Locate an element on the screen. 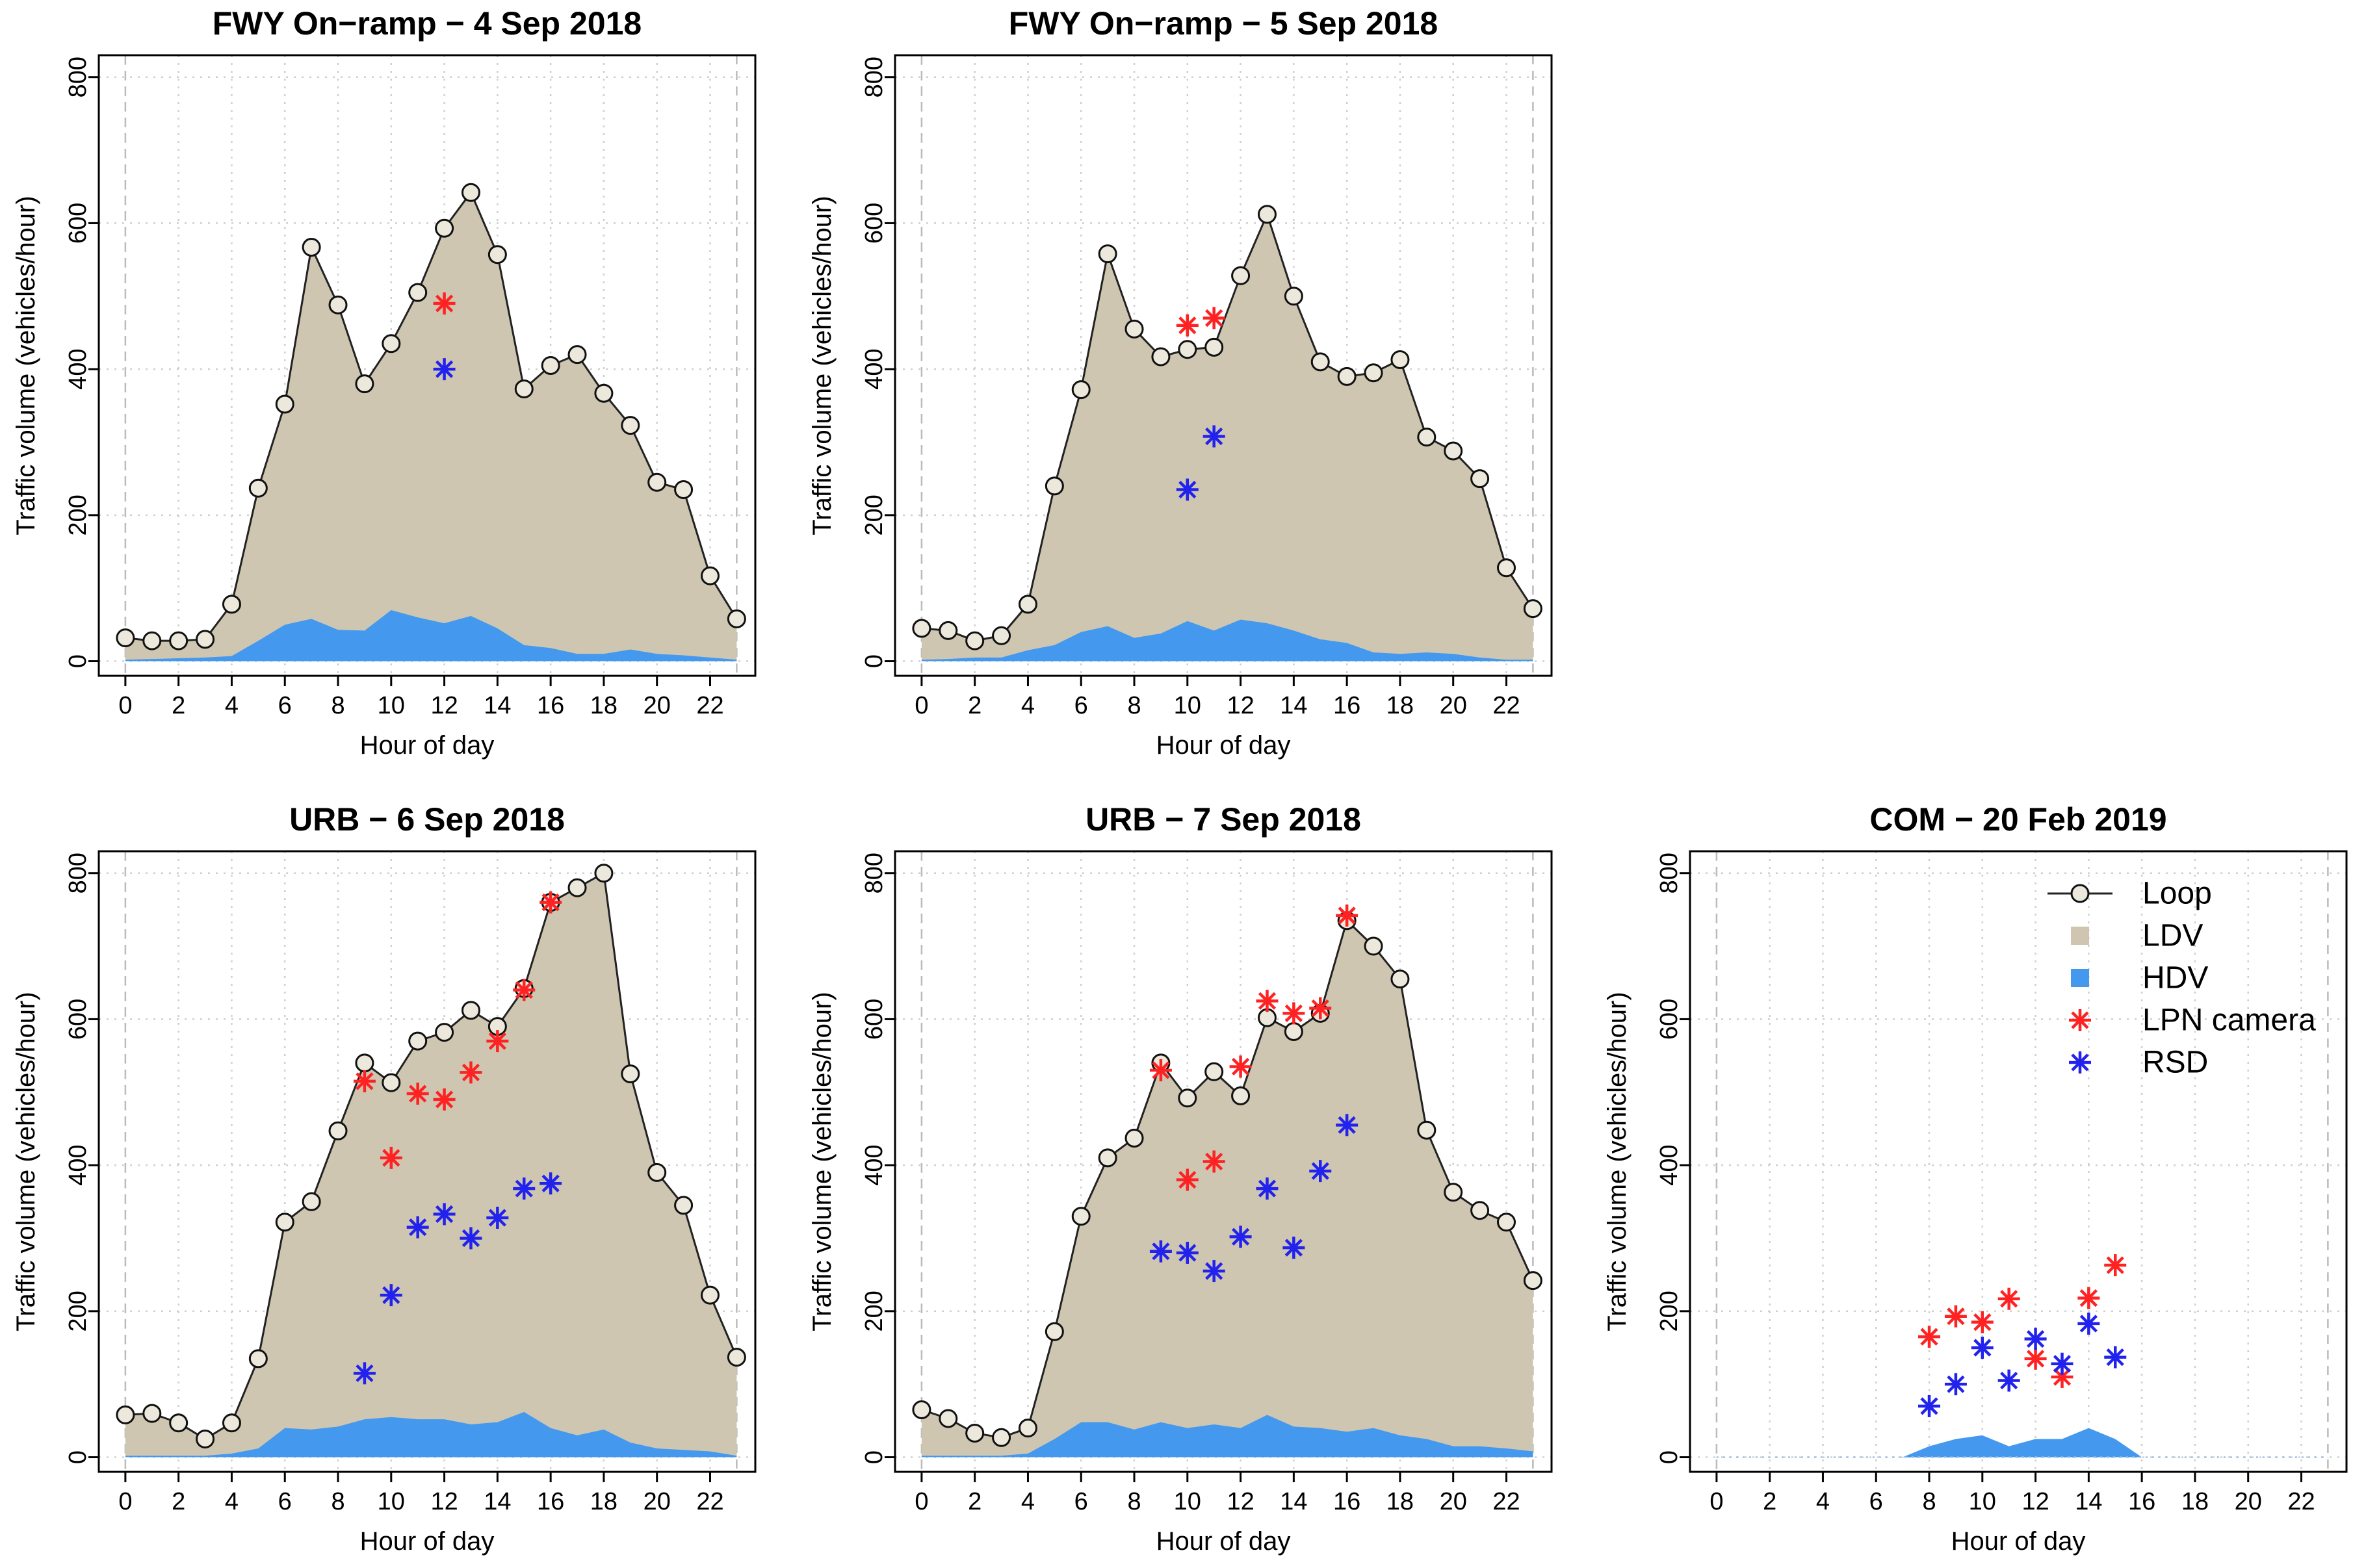  legend-lpn-label: LPN camera is located at coordinates (2229, 1020).